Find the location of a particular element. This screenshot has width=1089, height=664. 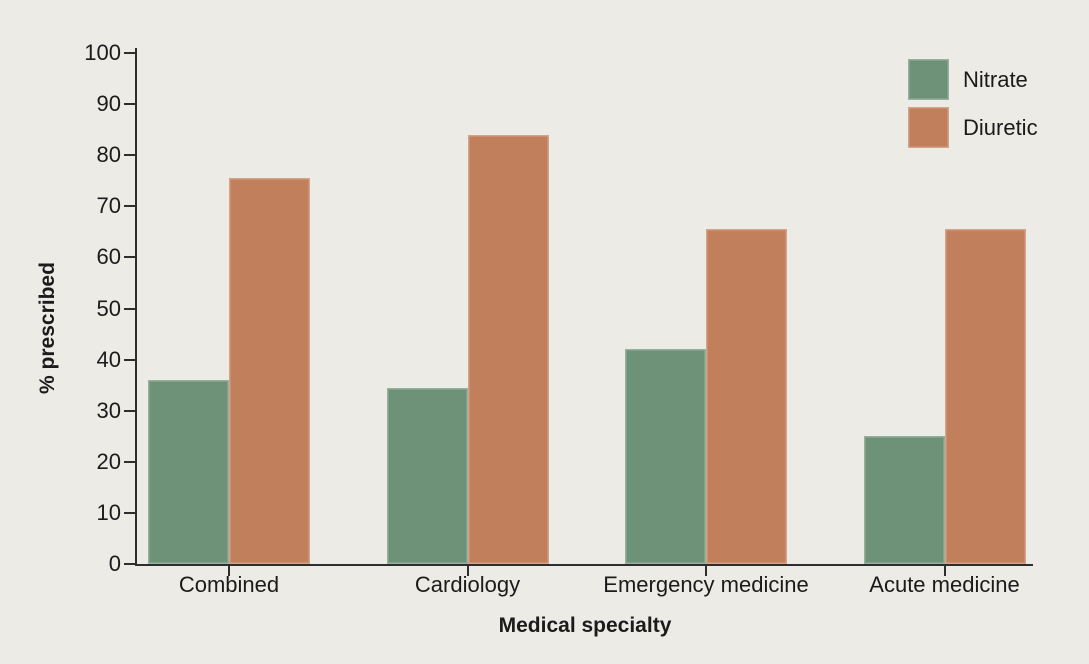

y-tick-label: 10 is located at coordinates (108, 512).